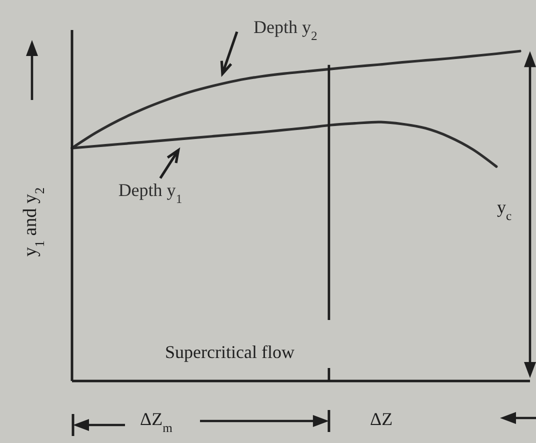 The image size is (536, 443). I want to click on series-label: Depth y$_{2}$, so click(285, 29).